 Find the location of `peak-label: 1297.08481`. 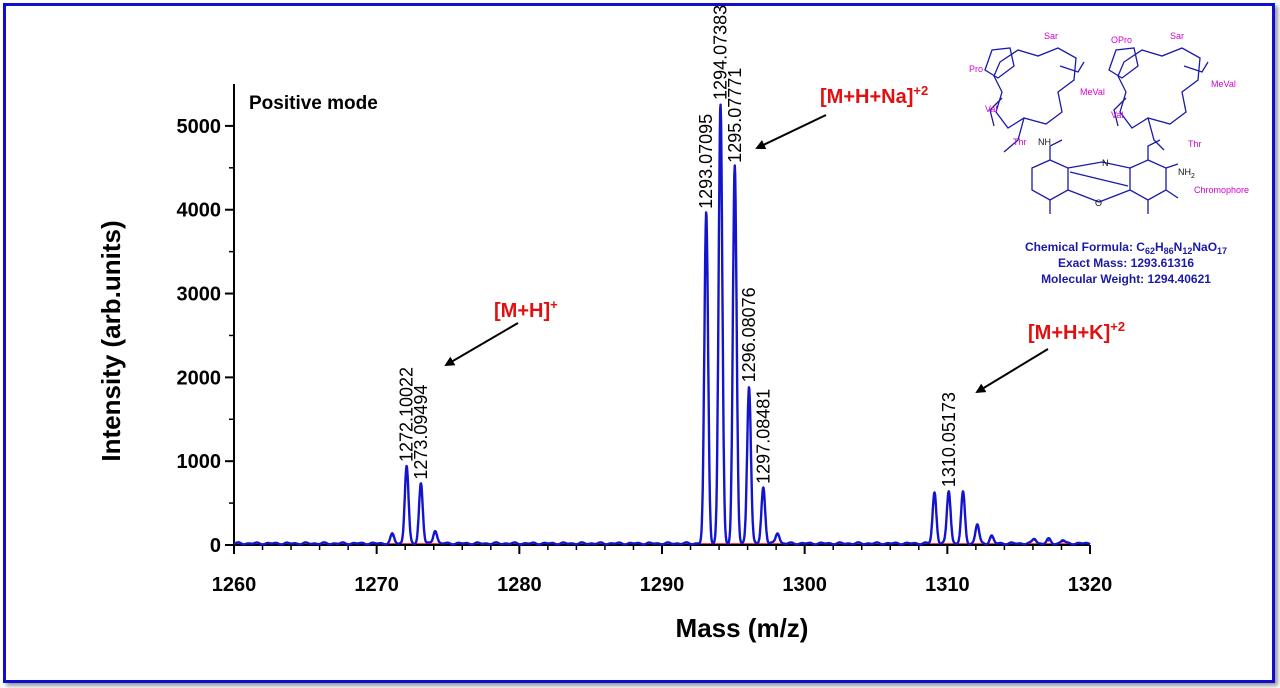

peak-label: 1297.08481 is located at coordinates (763, 436).